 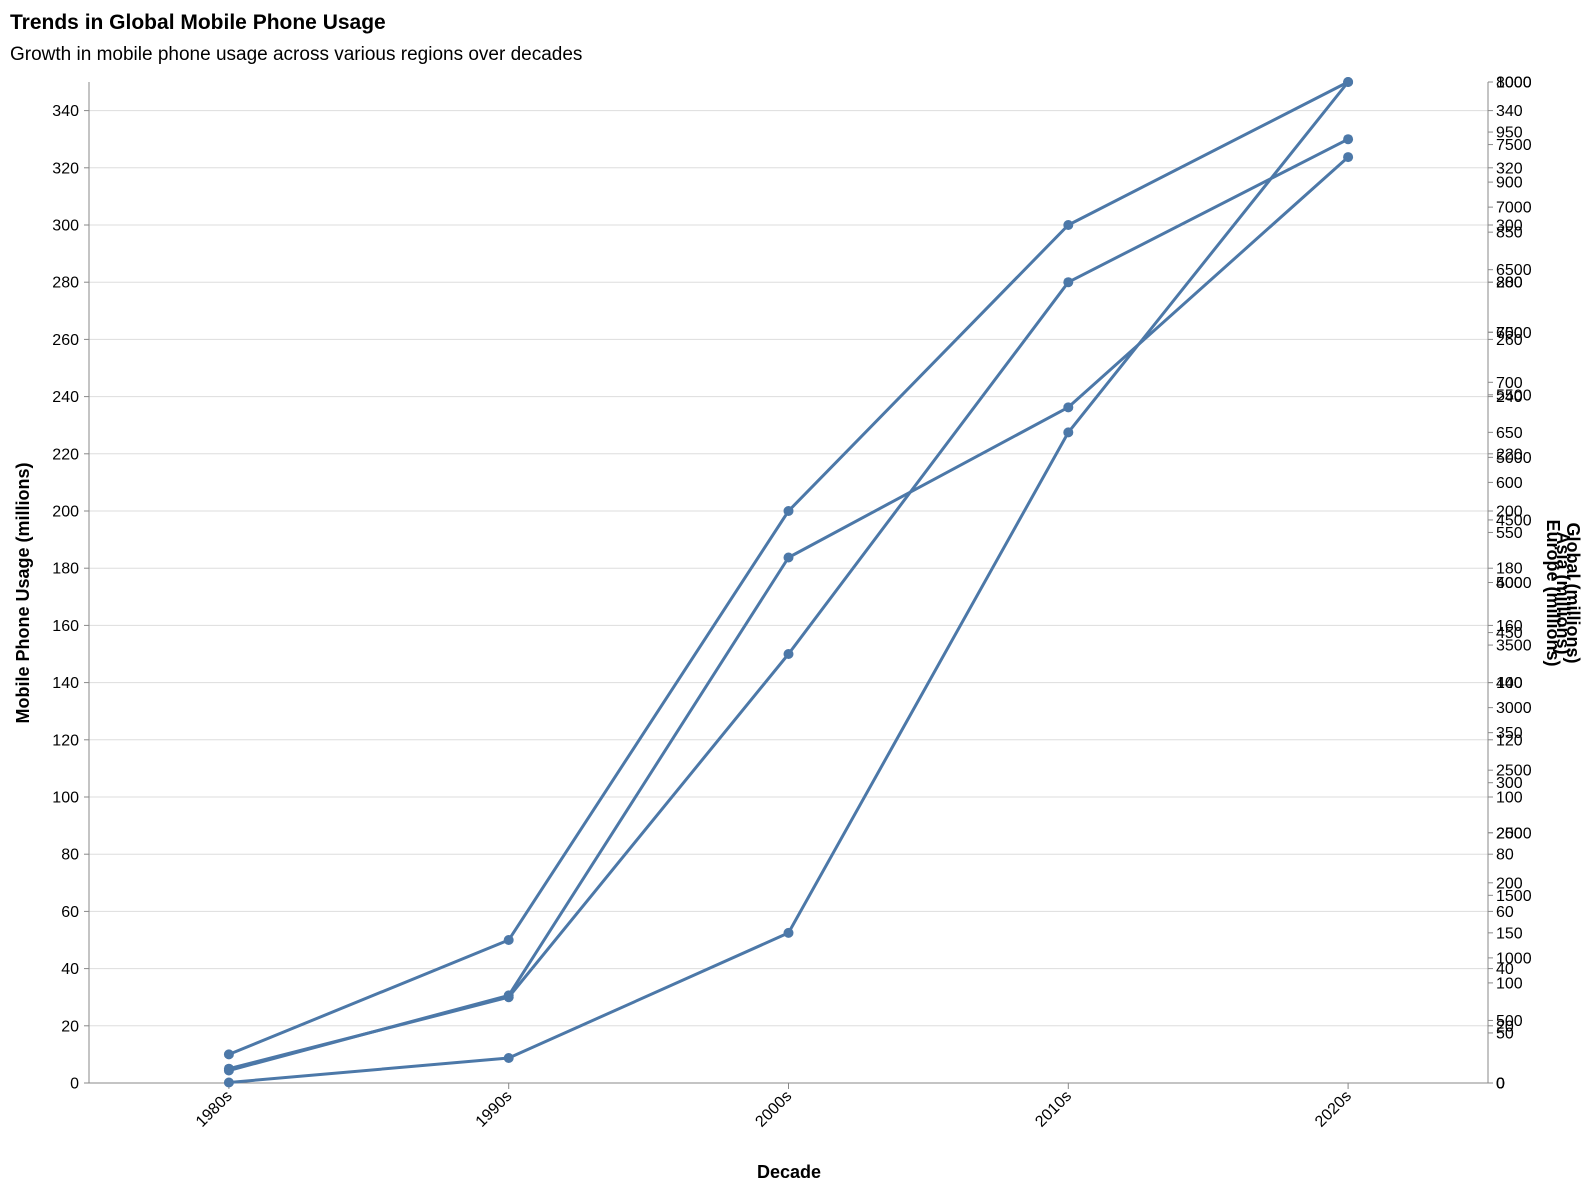 I want to click on y-tick-label: 40, so click(x=70, y=969).